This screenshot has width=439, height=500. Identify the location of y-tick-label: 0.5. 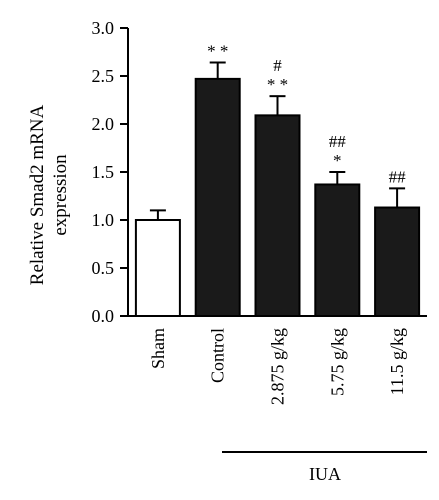
(103, 268).